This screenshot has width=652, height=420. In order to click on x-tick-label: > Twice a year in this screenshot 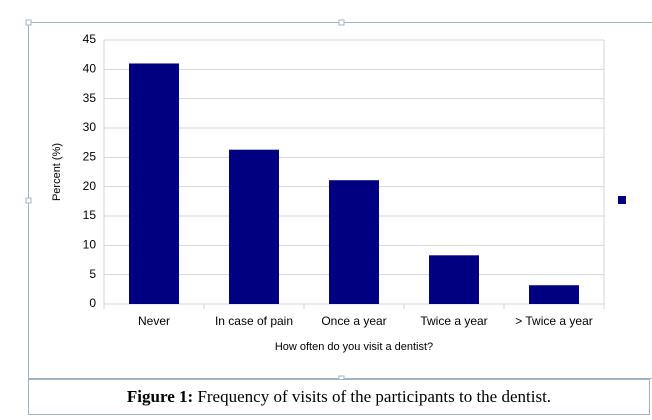, I will do `click(553, 321)`.